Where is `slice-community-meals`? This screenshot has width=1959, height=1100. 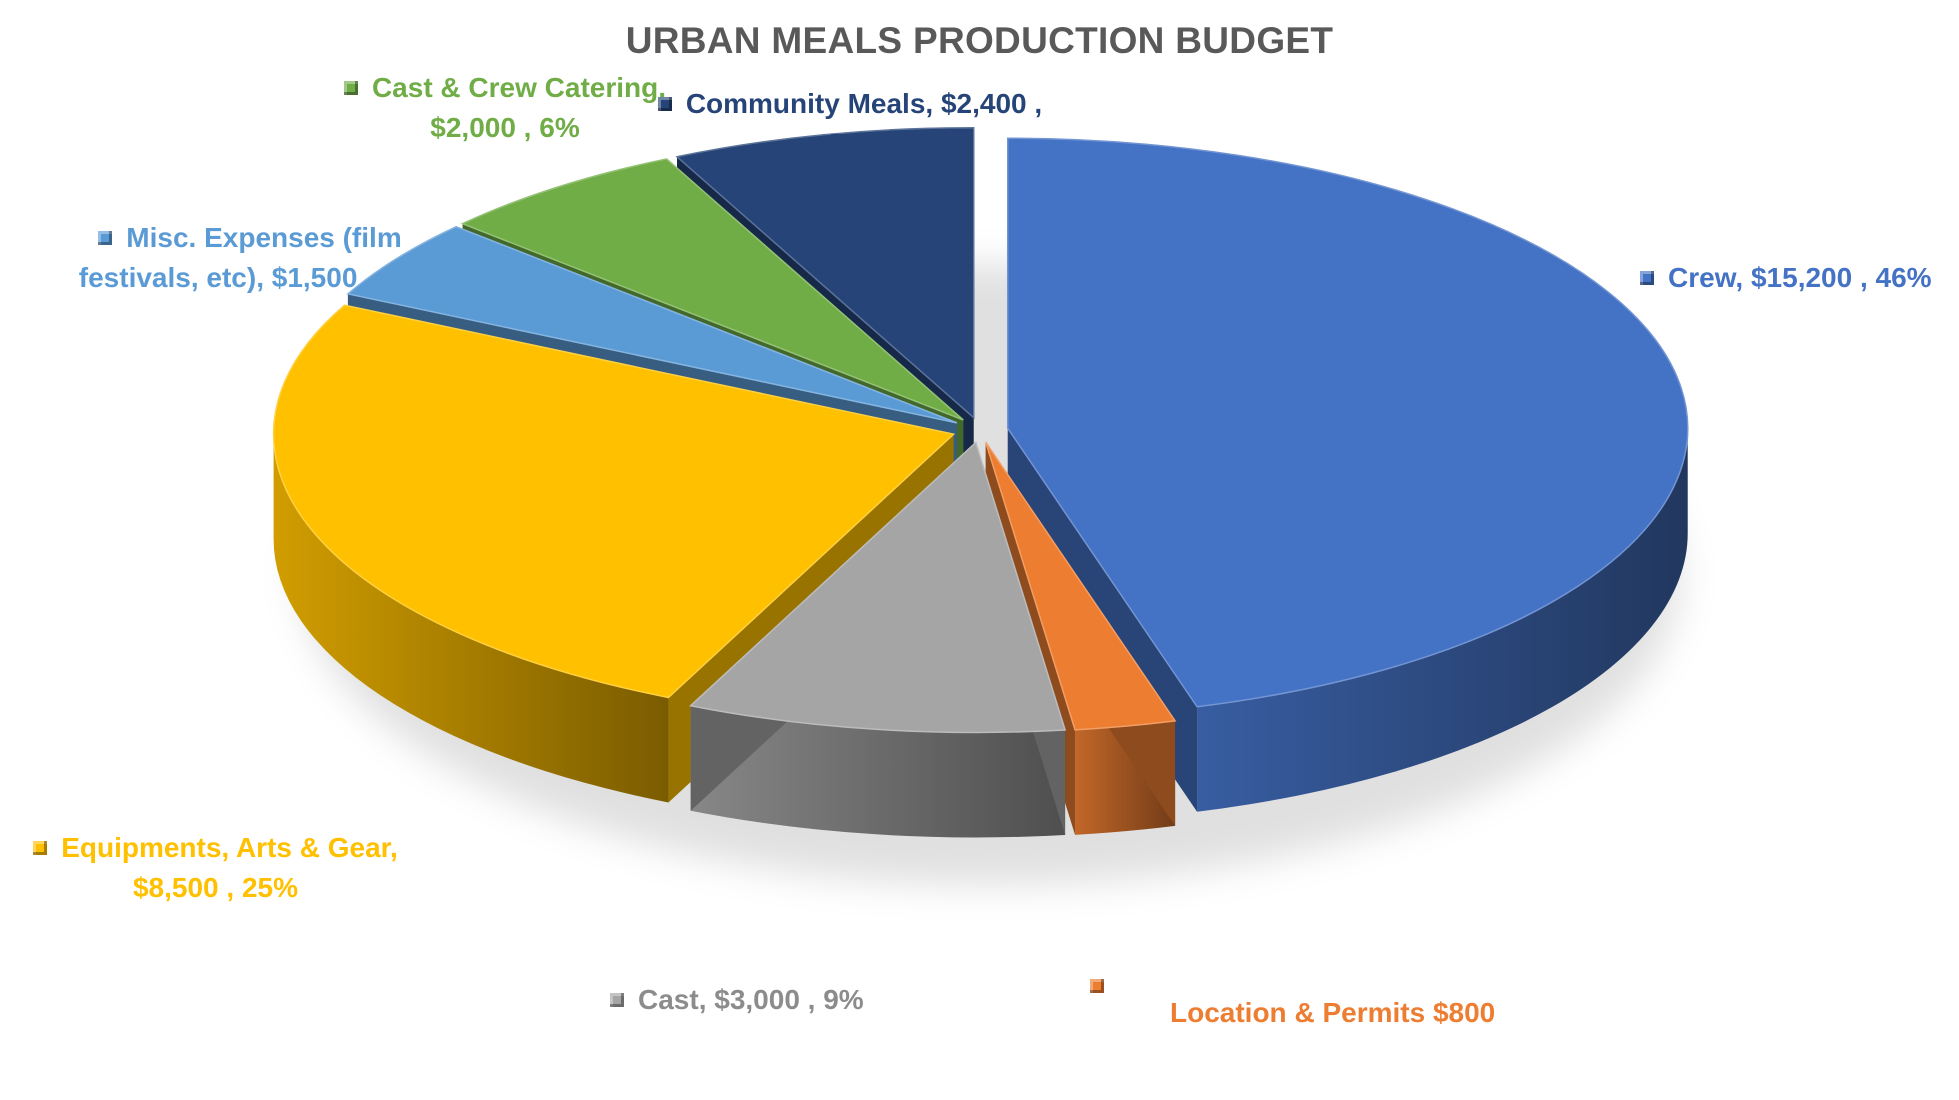
slice-community-meals is located at coordinates (825, 273).